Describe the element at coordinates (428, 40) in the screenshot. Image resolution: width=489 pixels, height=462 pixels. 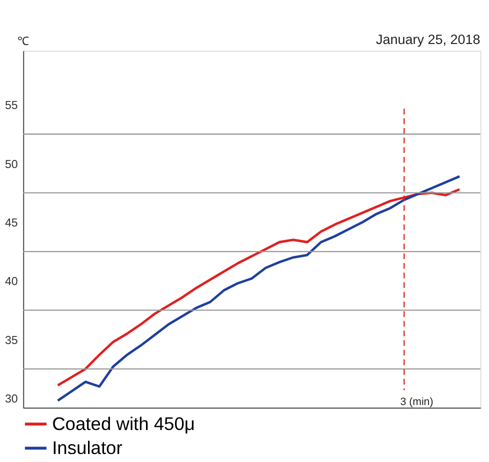
I see `text: January 25, 2018` at that location.